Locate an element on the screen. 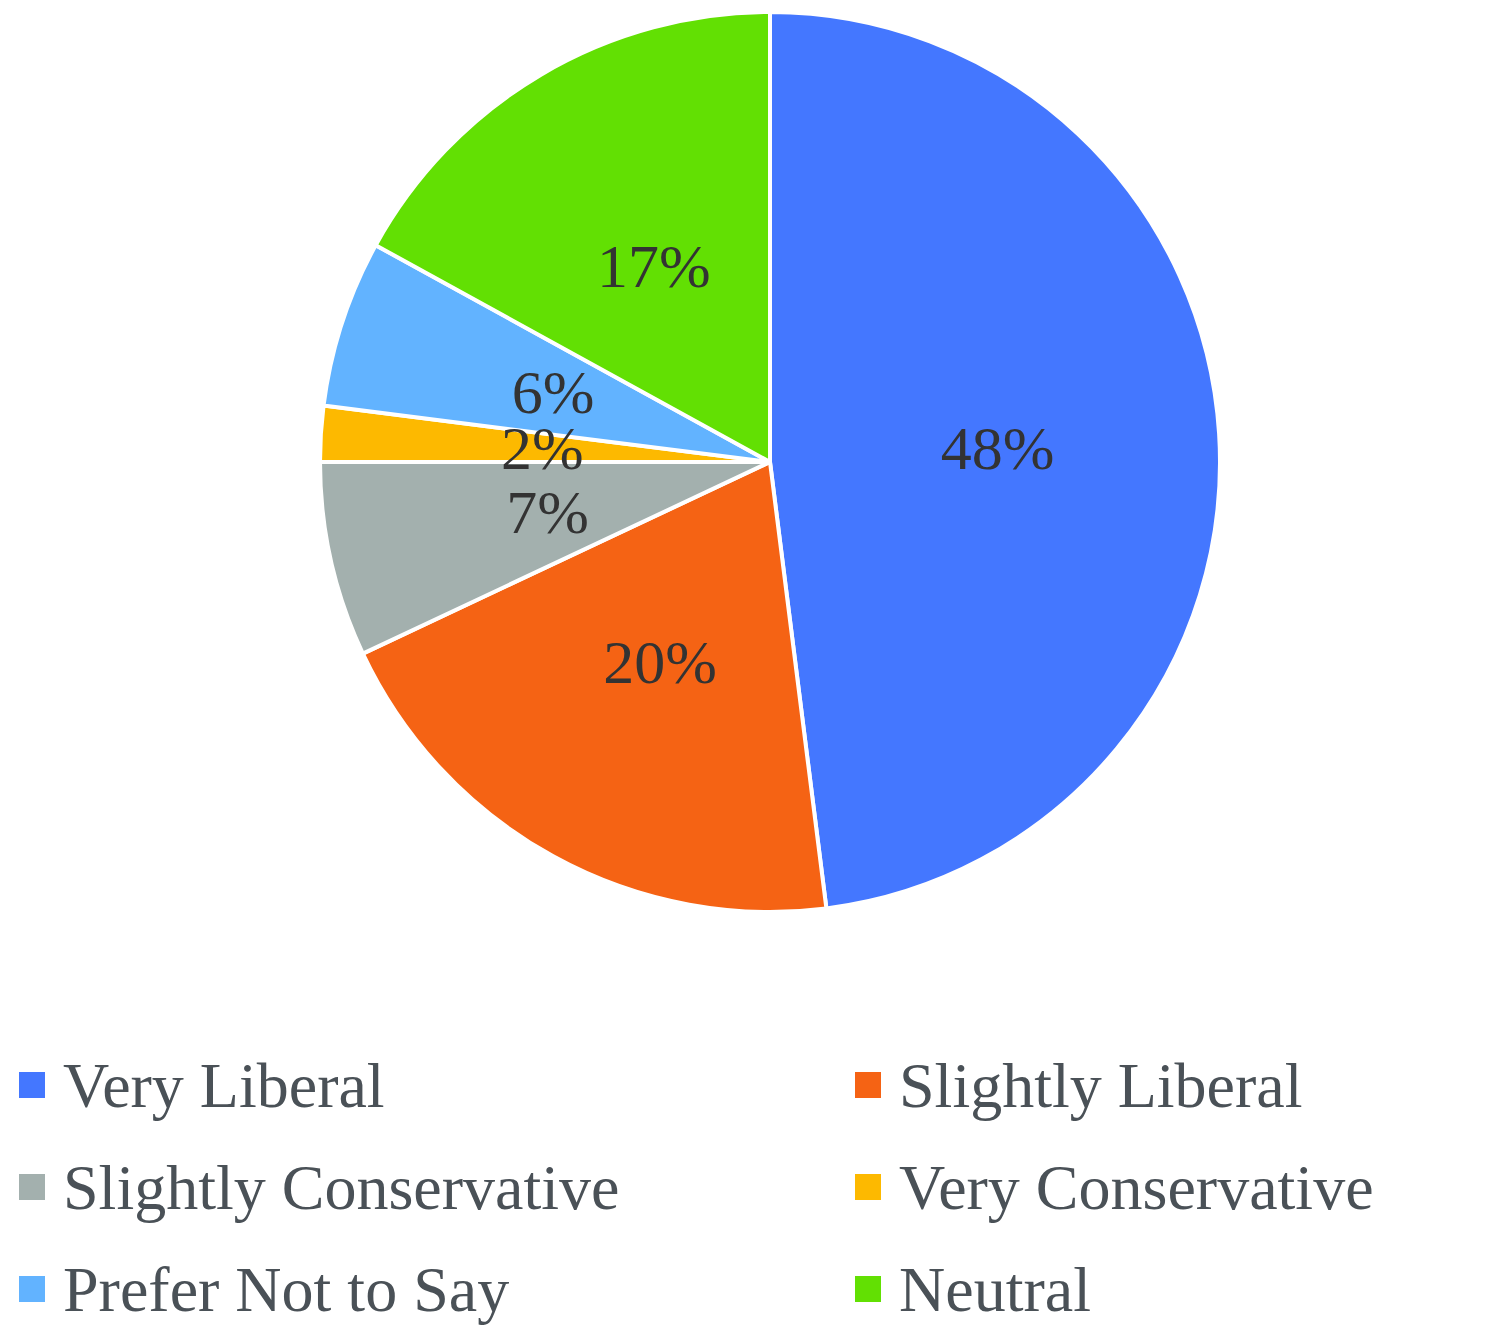  data-label: 7% is located at coordinates (547, 511).